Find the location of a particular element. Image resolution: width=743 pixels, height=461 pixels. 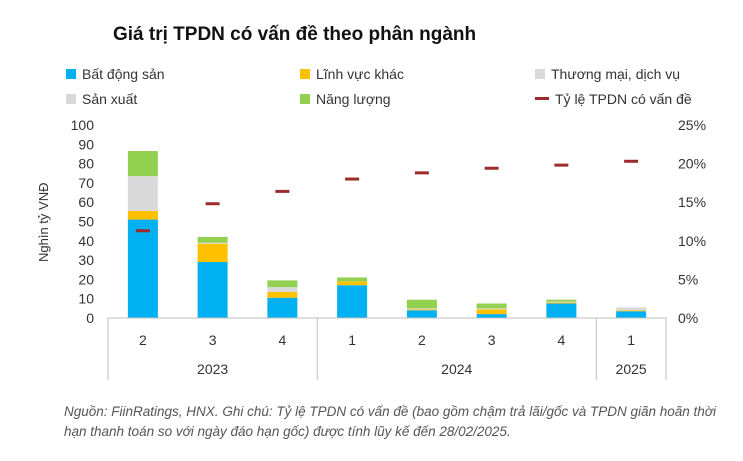

y-tick-label: 40 is located at coordinates (86, 241).